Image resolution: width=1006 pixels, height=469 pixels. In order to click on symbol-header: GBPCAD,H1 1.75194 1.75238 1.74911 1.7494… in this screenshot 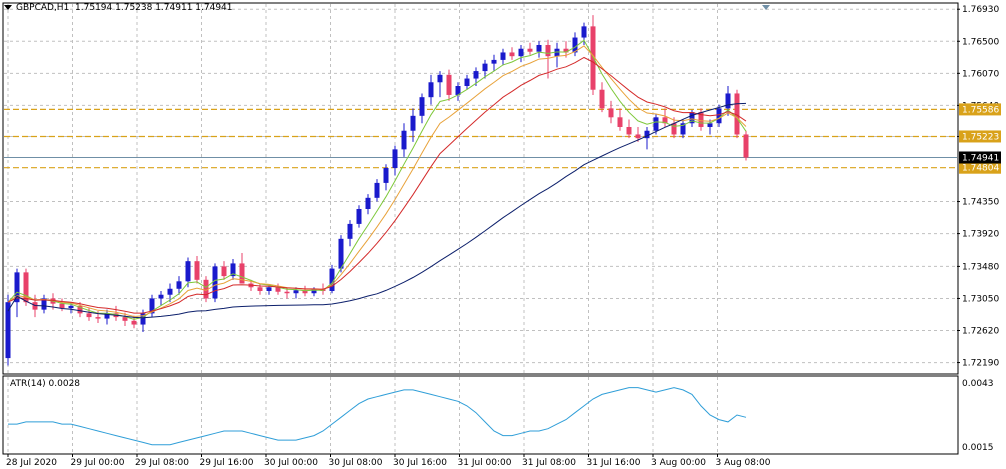, I will do `click(118, 8)`.